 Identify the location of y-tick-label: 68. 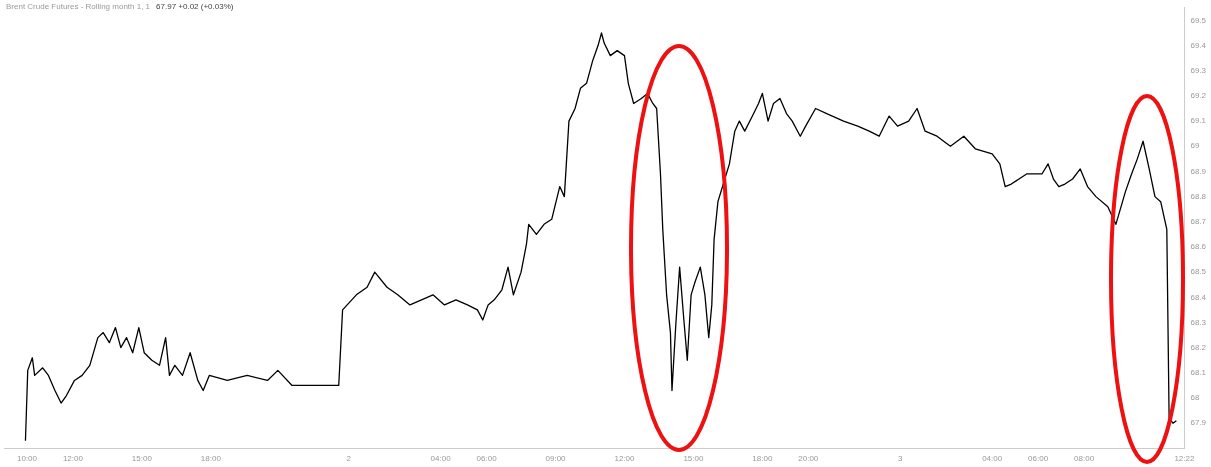
(1195, 398).